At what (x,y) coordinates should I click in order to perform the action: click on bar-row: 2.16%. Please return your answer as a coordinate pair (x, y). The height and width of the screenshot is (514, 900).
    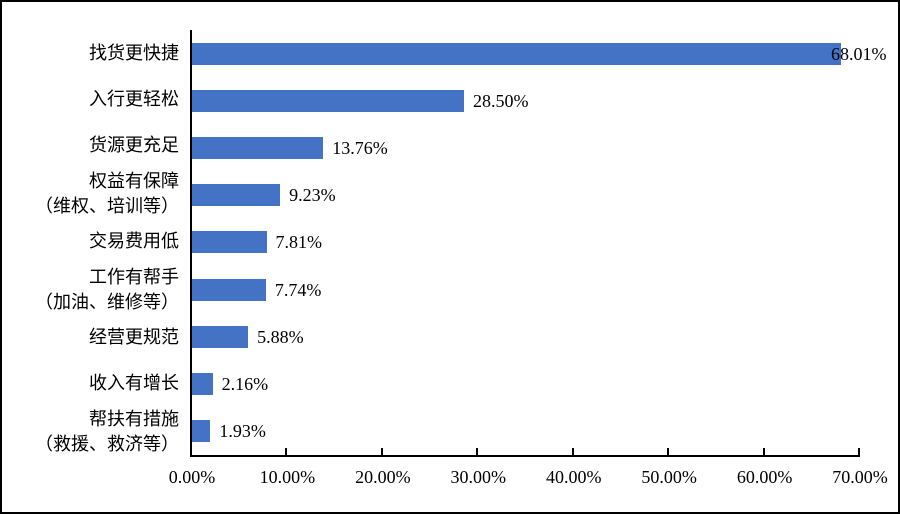
    Looking at the image, I should click on (526, 384).